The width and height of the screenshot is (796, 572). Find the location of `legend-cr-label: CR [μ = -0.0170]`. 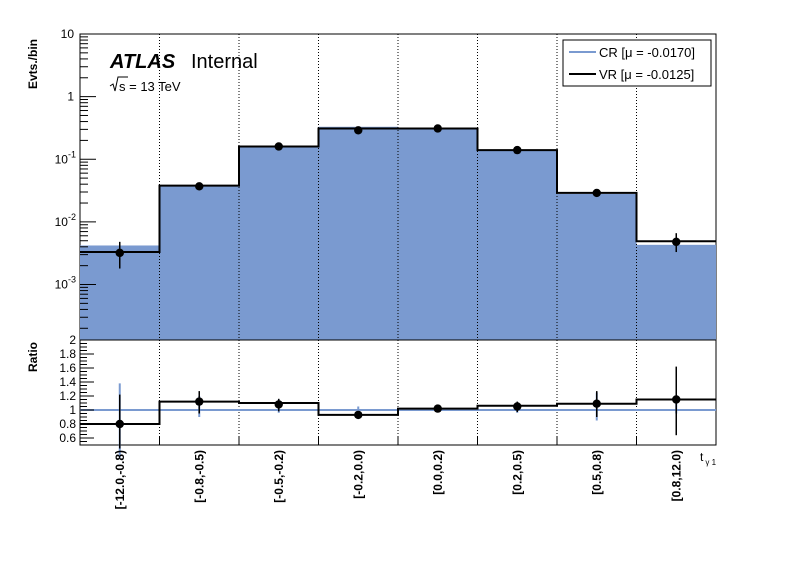

legend-cr-label: CR [μ = -0.0170] is located at coordinates (647, 52).